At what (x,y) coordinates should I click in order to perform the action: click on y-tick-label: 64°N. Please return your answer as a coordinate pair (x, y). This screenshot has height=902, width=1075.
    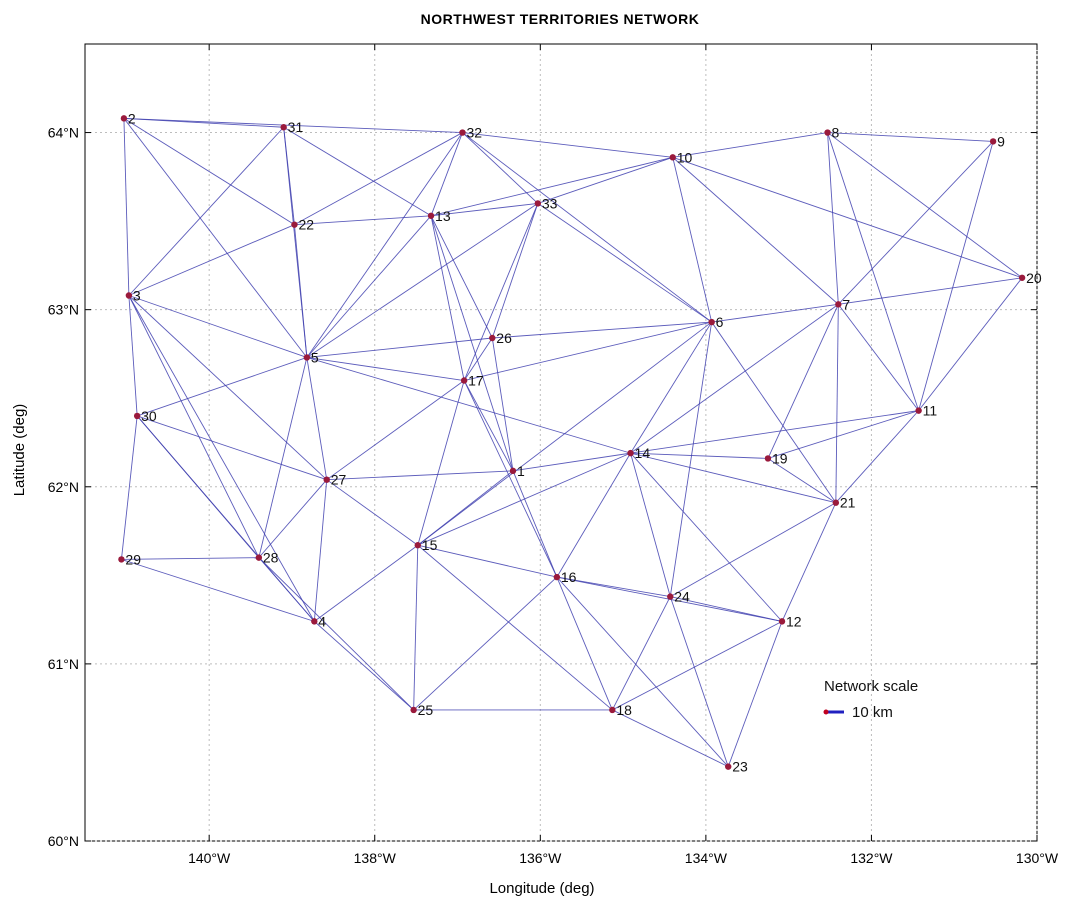
    Looking at the image, I should click on (63, 133).